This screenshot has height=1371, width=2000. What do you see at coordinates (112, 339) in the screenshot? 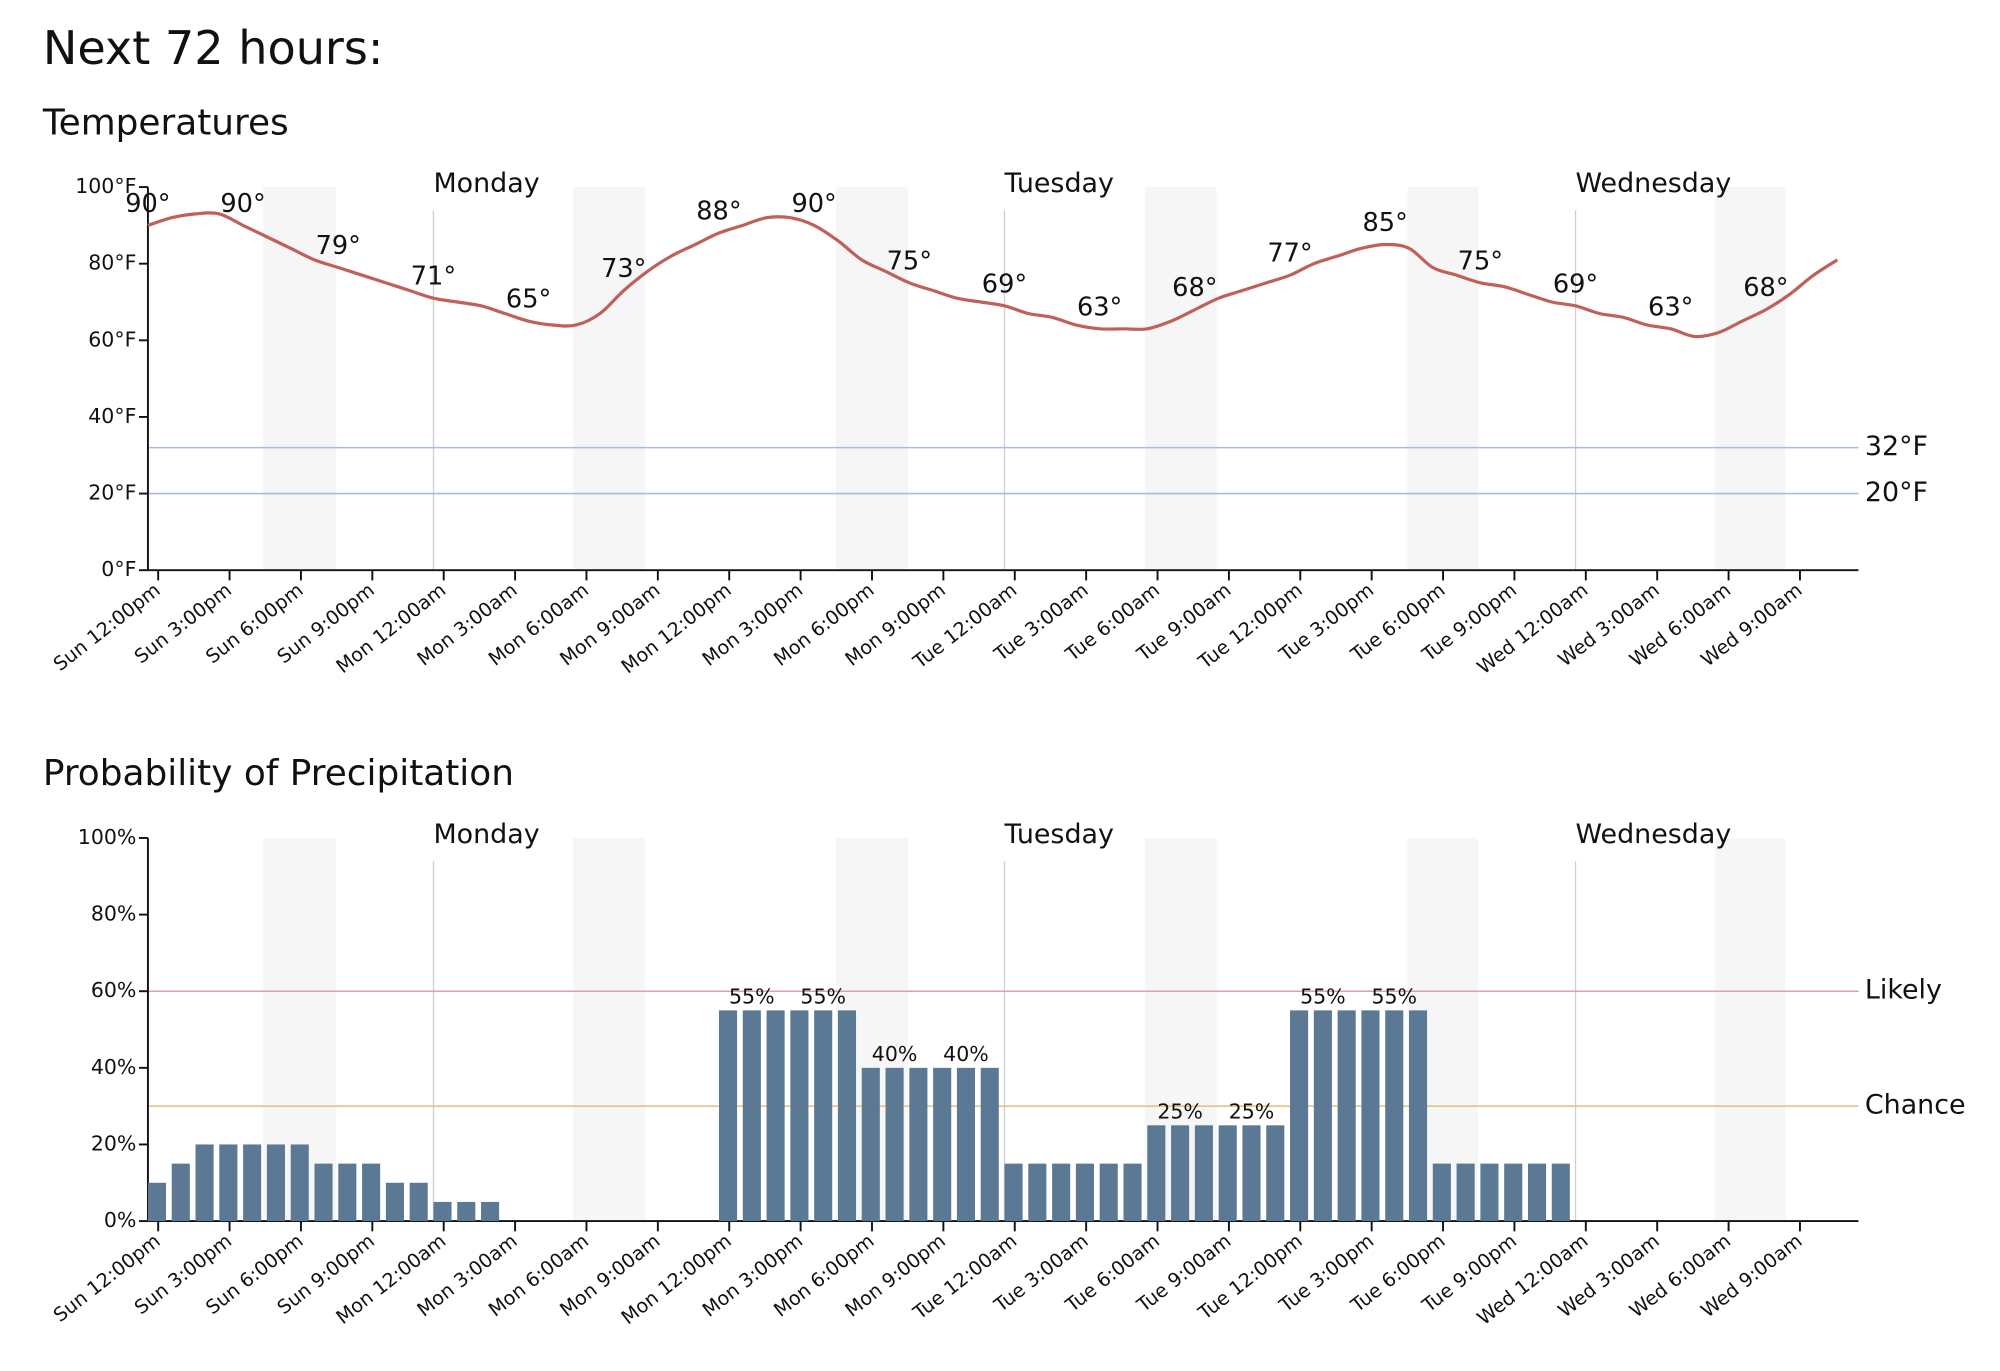
I see `y-tick-label: 60°F` at bounding box center [112, 339].